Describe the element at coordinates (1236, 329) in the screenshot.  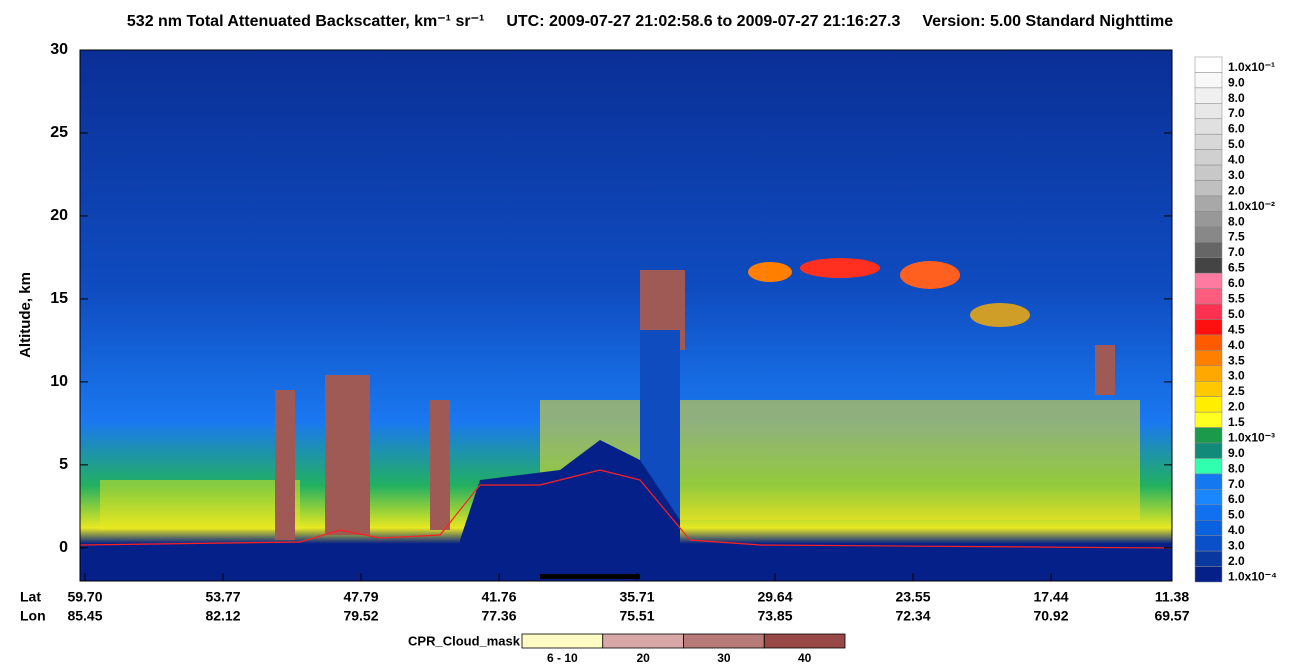
I see `colorbar-label: 4.5` at that location.